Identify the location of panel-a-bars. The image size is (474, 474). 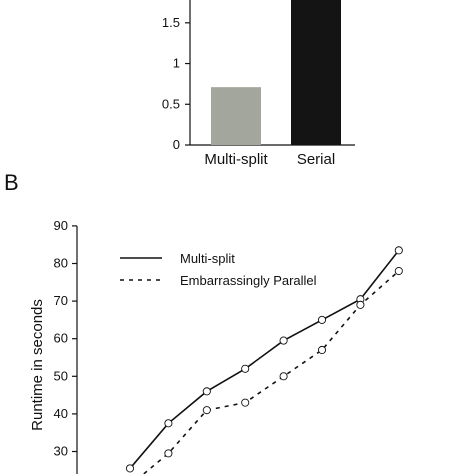
(276, 72).